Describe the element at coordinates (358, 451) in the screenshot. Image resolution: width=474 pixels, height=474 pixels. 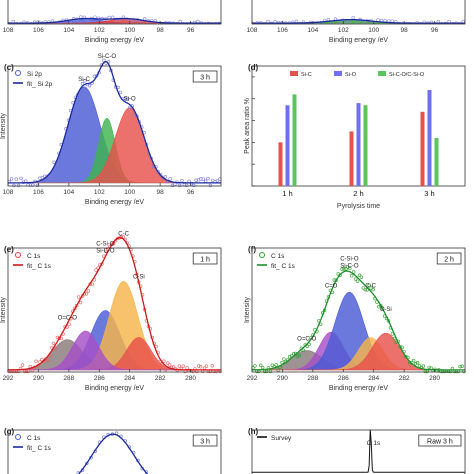
I see `plot-frame` at that location.